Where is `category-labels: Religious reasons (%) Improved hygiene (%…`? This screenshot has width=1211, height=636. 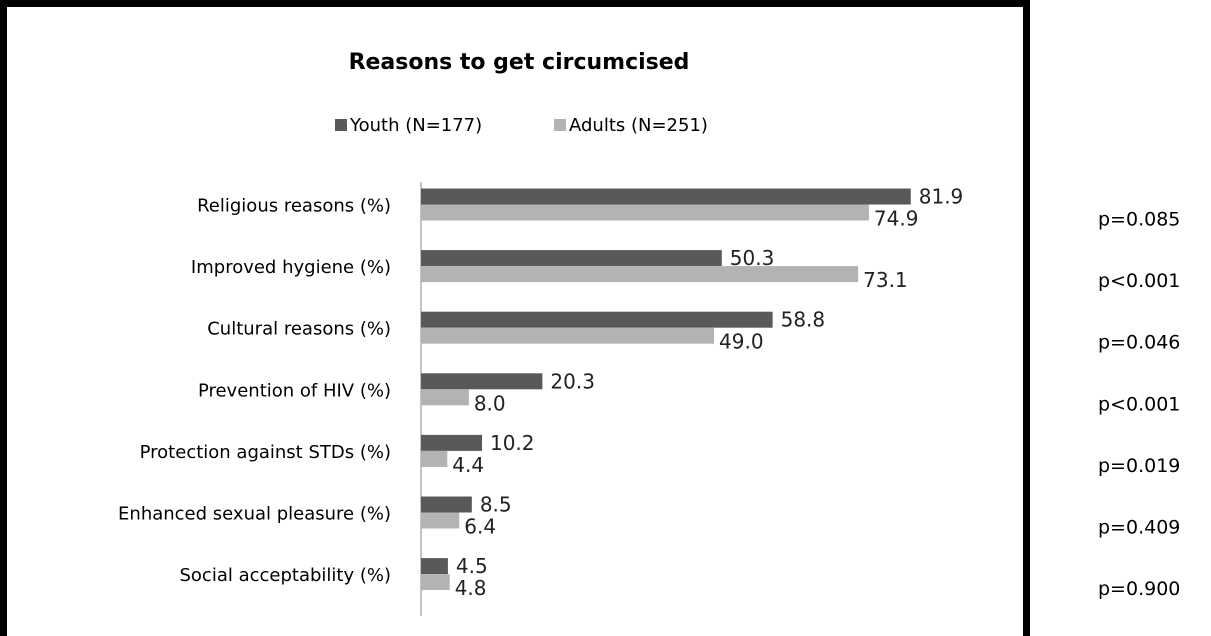
category-labels: Religious reasons (%) Improved hygiene (%… is located at coordinates (254, 391).